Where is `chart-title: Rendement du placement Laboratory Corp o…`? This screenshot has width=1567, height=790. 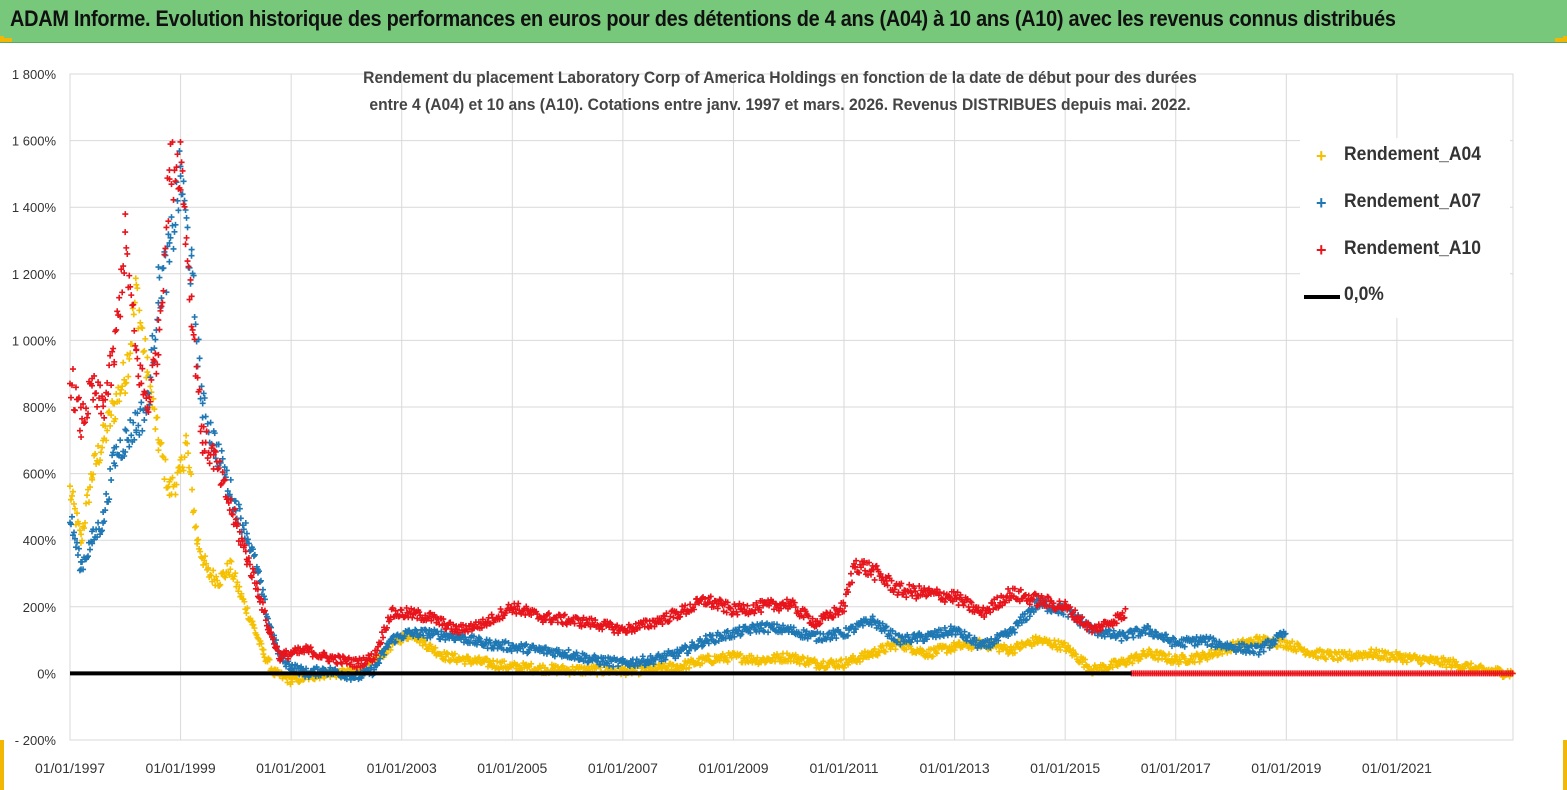 chart-title: Rendement du placement Laboratory Corp o… is located at coordinates (780, 91).